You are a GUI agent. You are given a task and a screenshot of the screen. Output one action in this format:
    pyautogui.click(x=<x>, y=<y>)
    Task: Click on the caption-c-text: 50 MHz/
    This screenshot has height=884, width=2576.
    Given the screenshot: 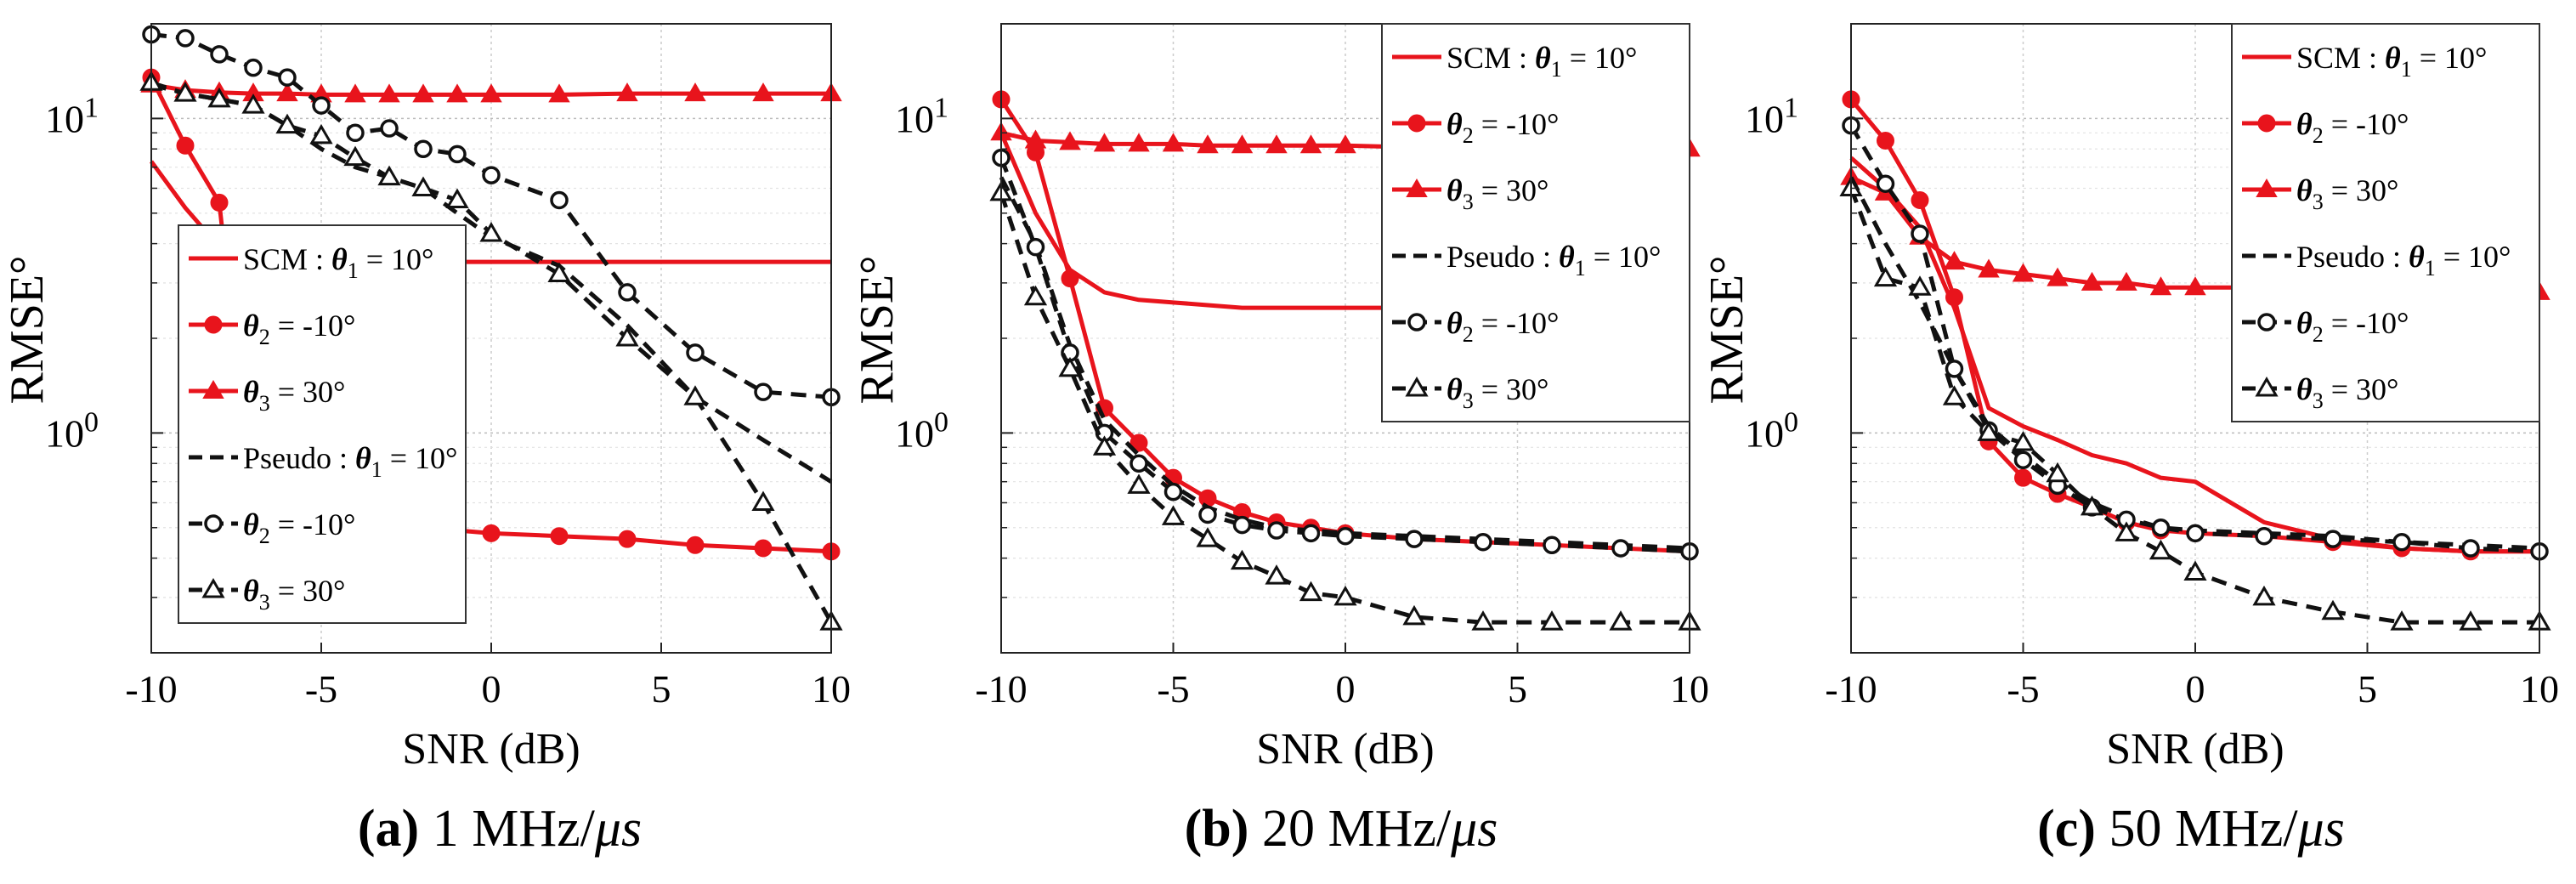 What is the action you would take?
    pyautogui.click(x=2196, y=829)
    